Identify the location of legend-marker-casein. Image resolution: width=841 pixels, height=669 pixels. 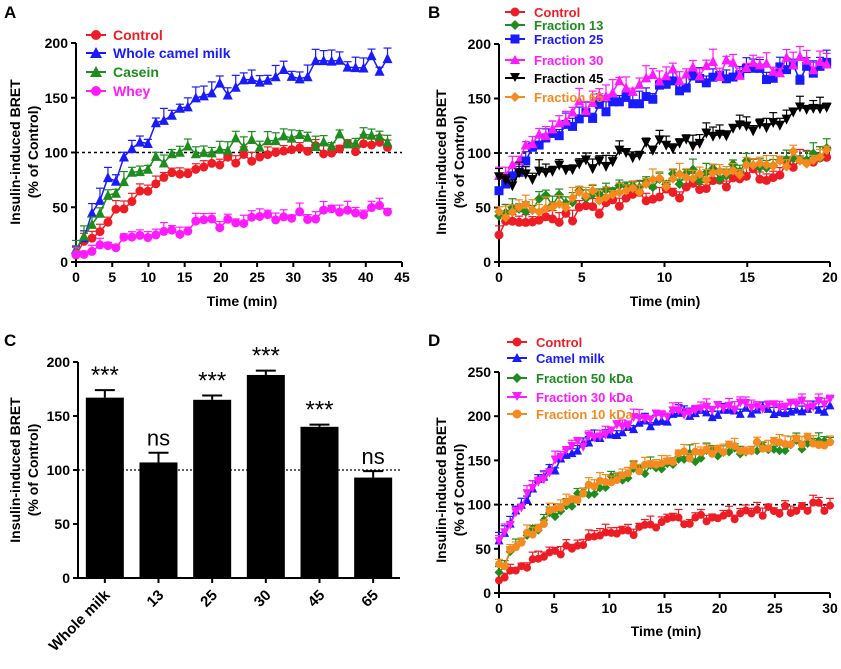
(96, 71).